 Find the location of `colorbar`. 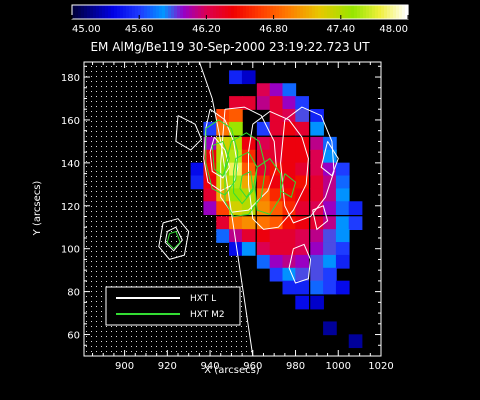

colorbar is located at coordinates (240, 12).